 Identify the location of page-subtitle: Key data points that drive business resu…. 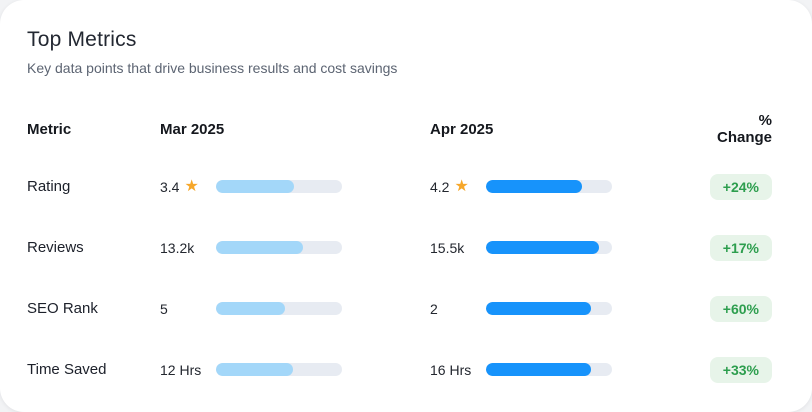
(212, 68).